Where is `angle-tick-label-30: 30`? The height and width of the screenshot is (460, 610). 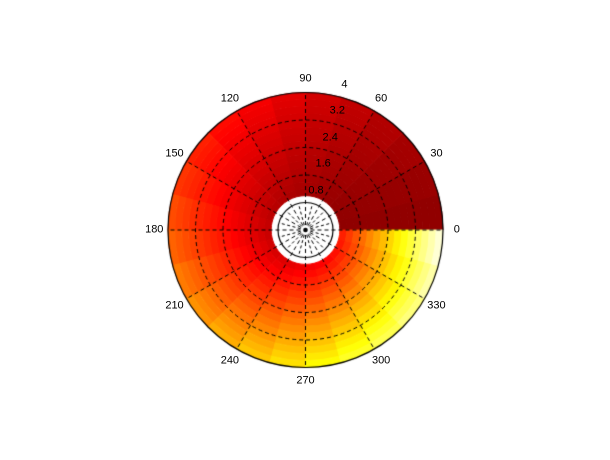 angle-tick-label-30: 30 is located at coordinates (436, 153).